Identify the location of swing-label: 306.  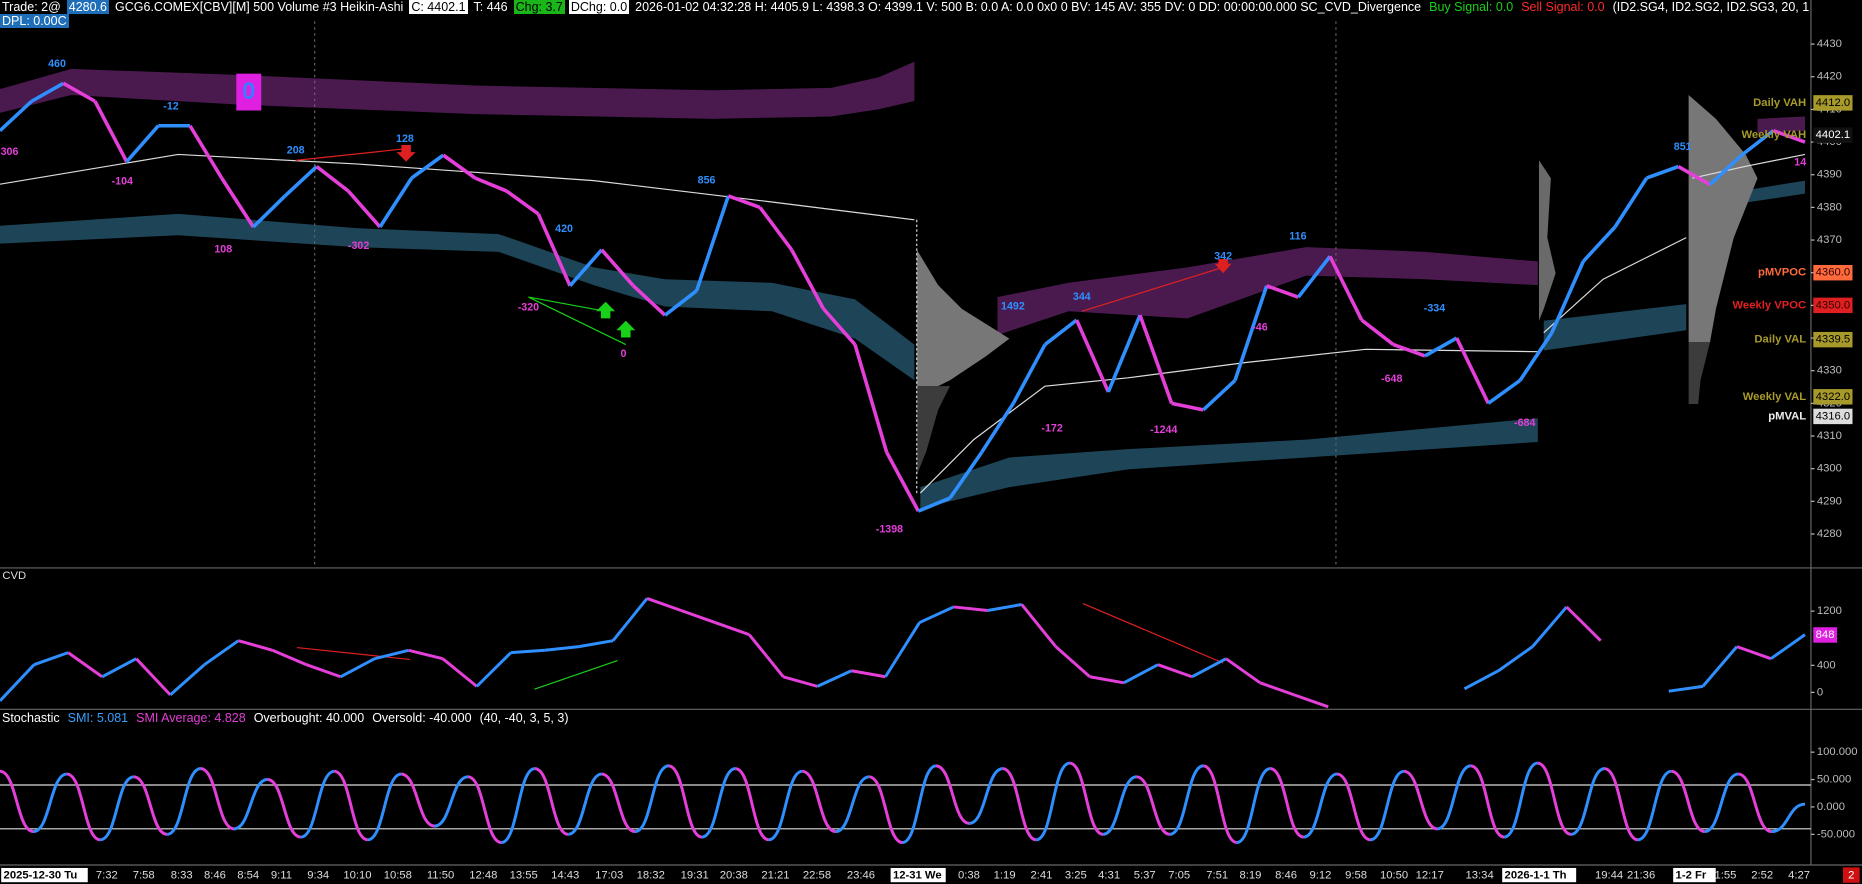
(10, 152).